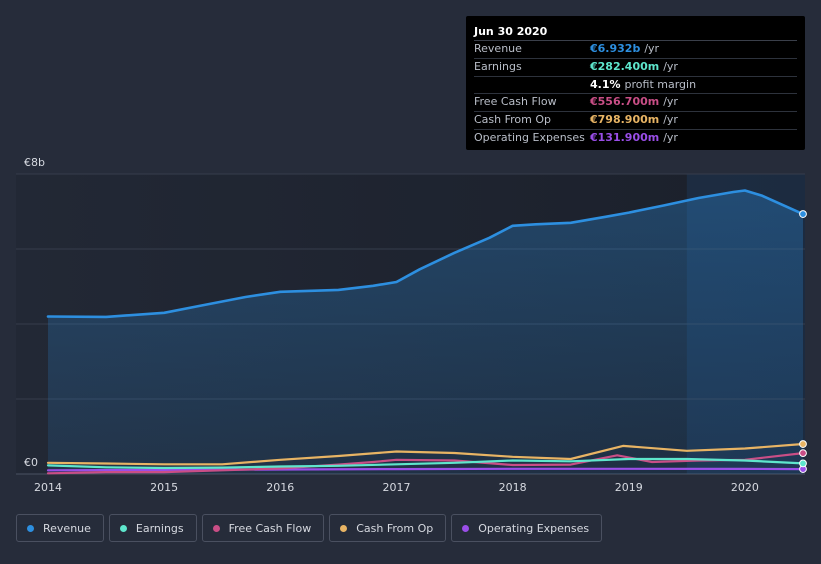  I want to click on cash-from-op-endpoint, so click(803, 444).